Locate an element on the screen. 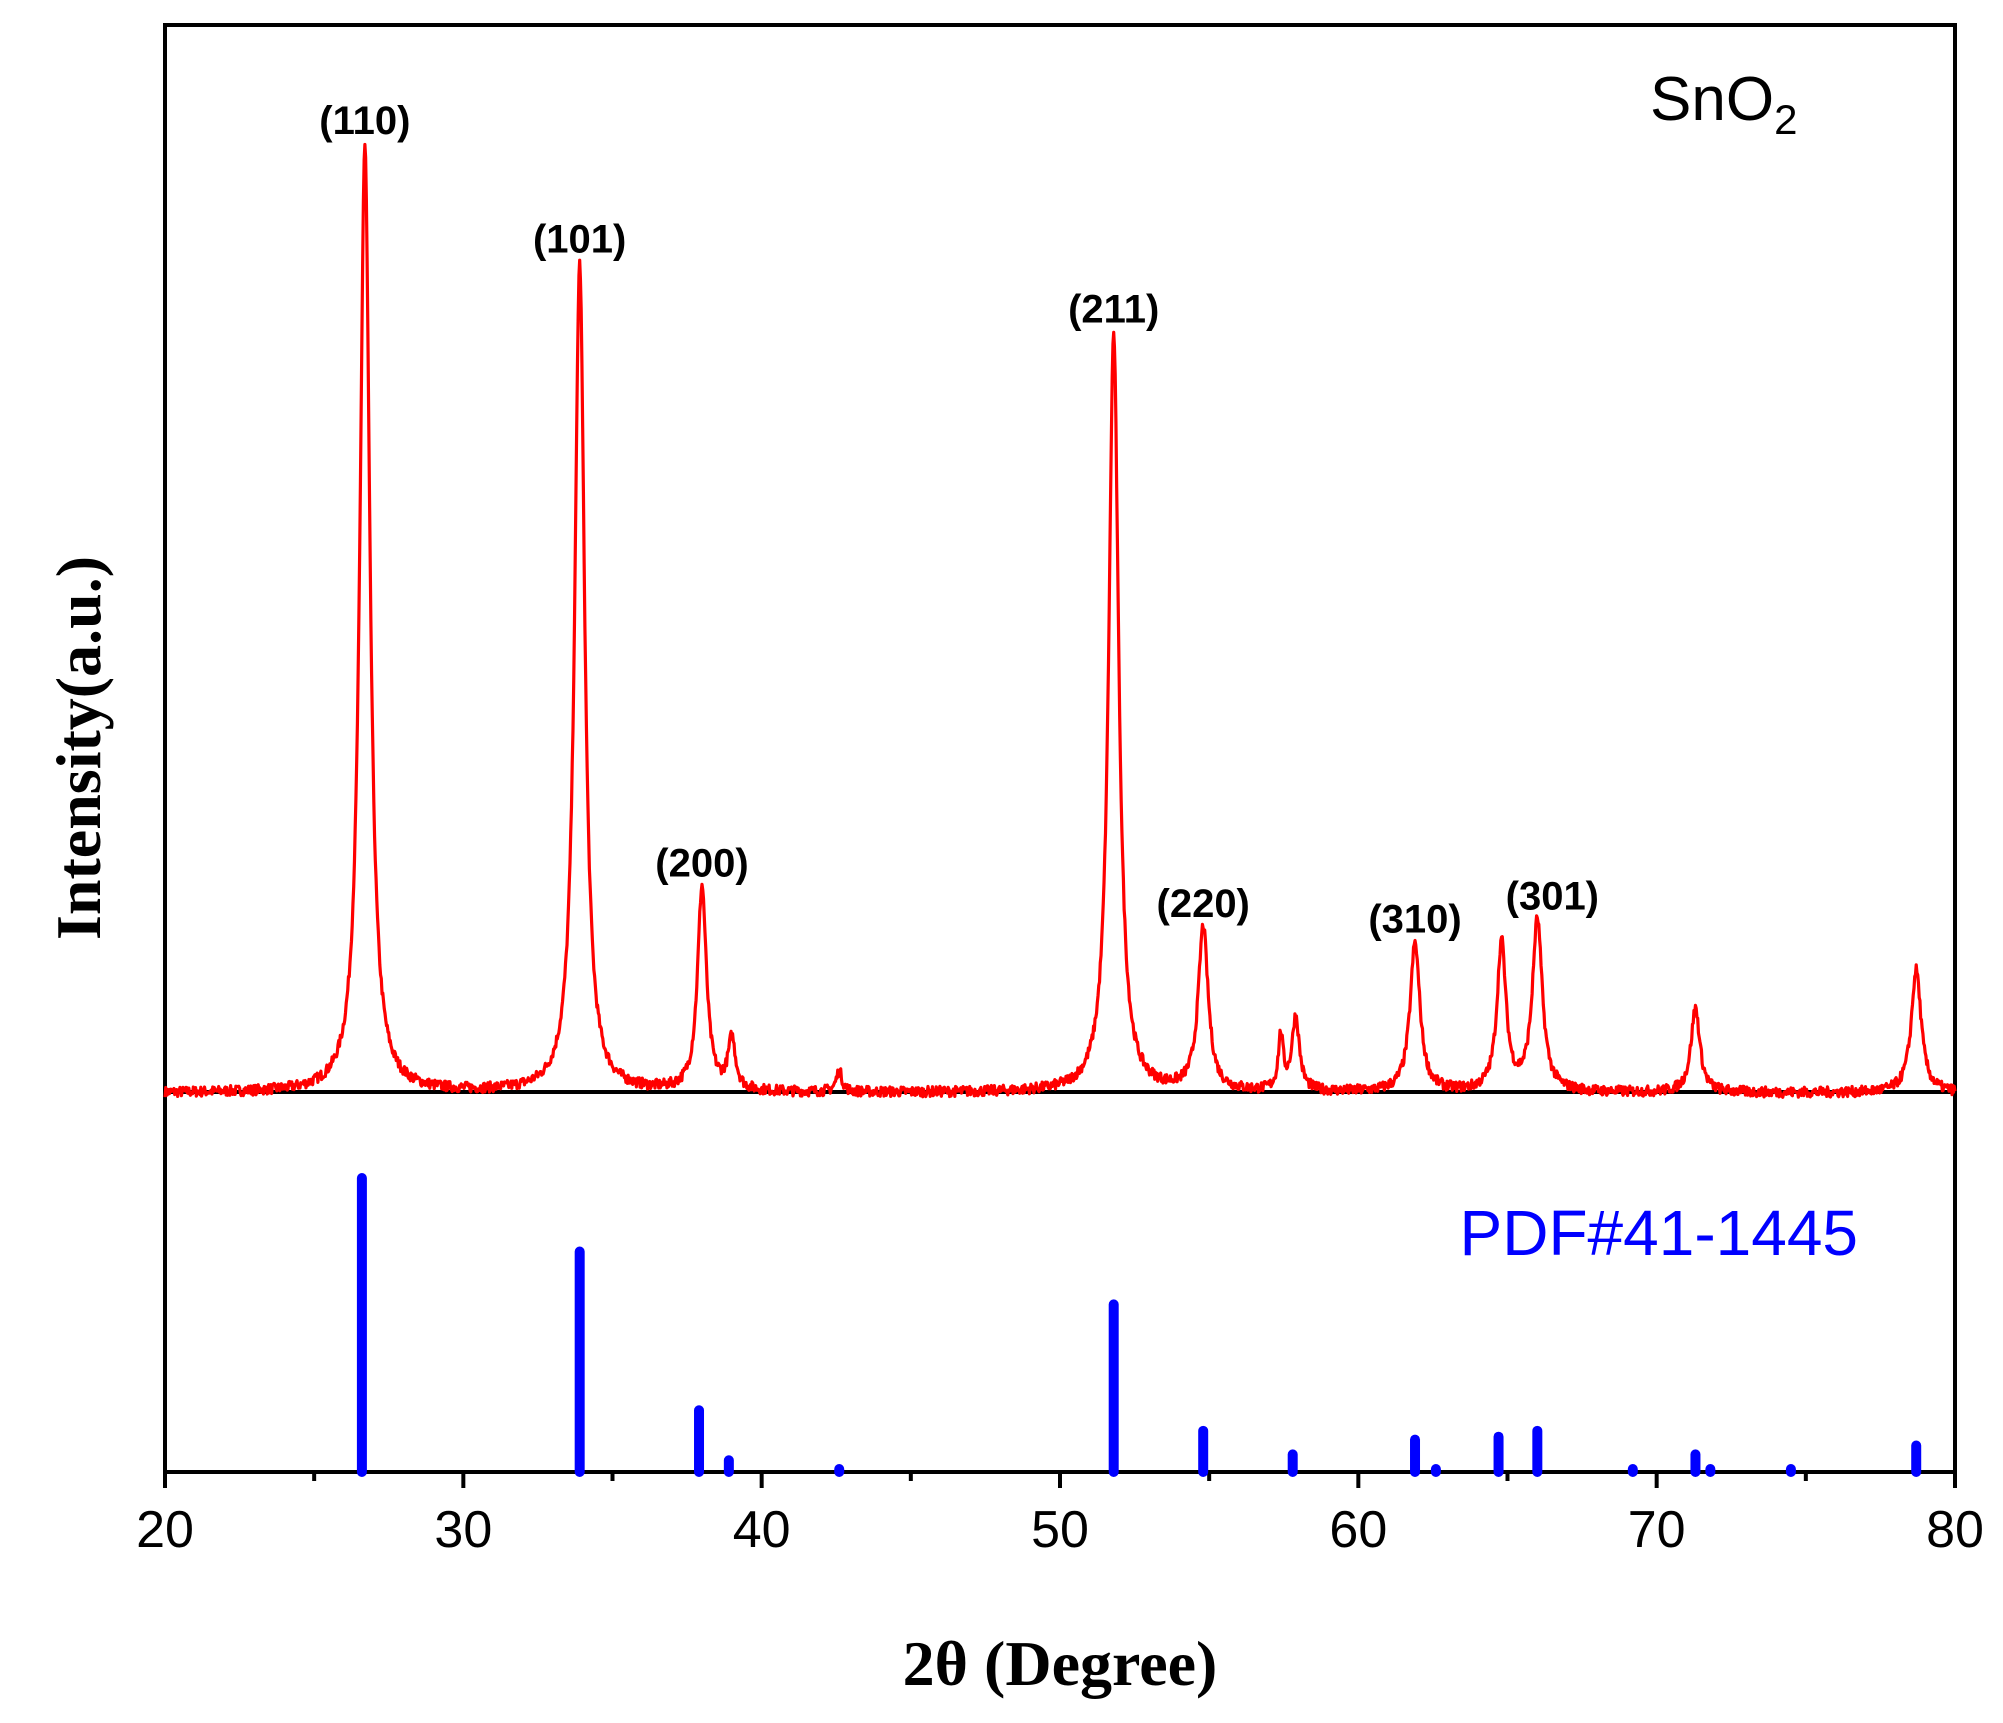  x-tick-label: 50 is located at coordinates (1060, 1530).